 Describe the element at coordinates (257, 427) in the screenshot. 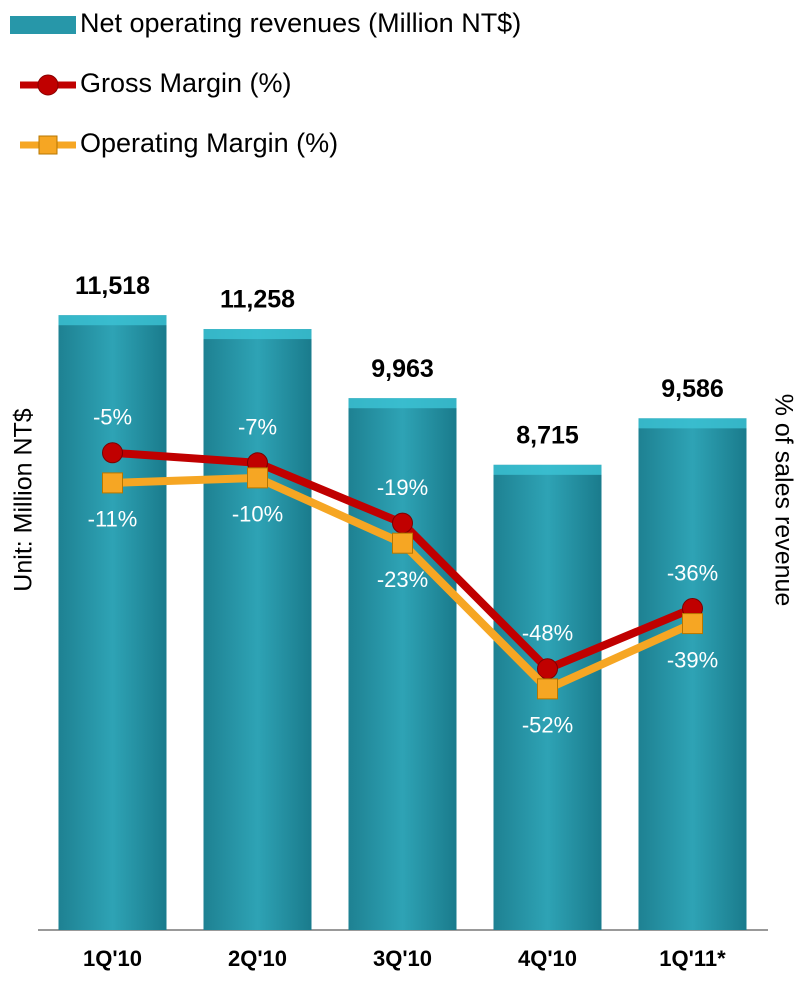

I see `data-label: -7%` at that location.